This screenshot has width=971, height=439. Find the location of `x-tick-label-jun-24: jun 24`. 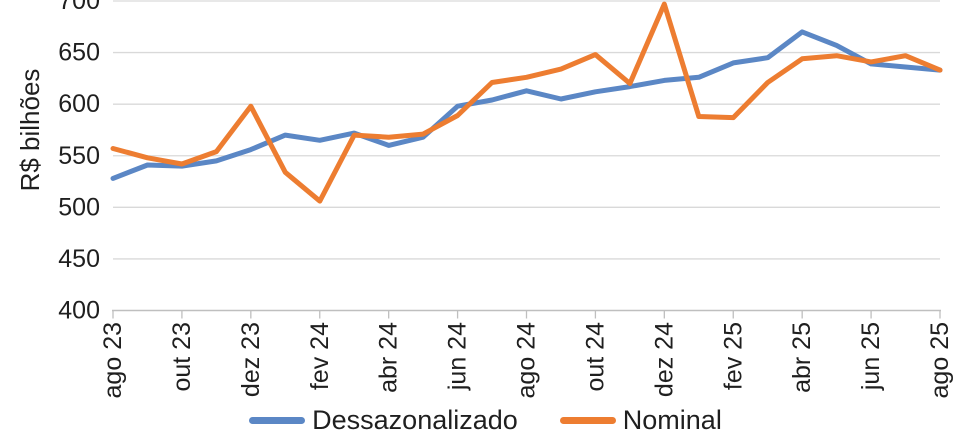

x-tick-label-jun-24: jun 24 is located at coordinates (458, 356).